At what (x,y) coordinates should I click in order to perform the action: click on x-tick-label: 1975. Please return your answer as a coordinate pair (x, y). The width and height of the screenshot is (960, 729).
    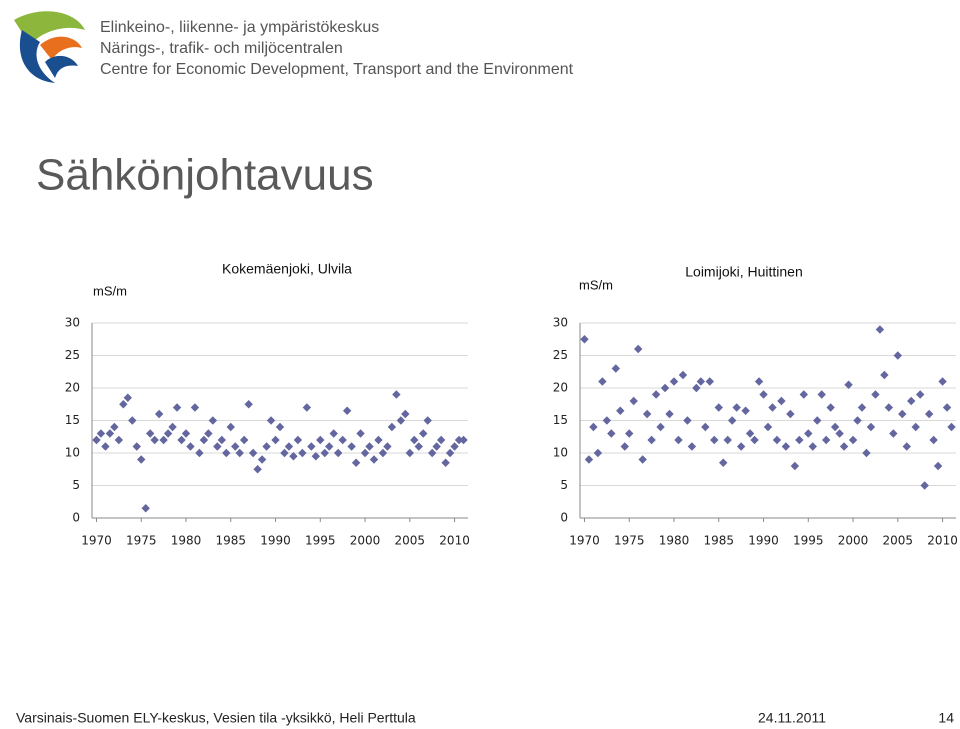
    Looking at the image, I should click on (629, 541).